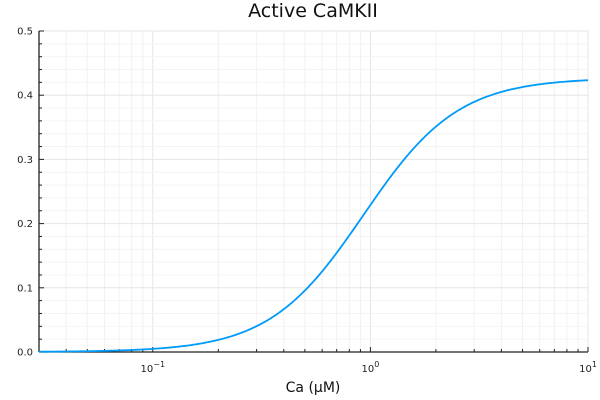 This screenshot has height=400, width=600. What do you see at coordinates (25, 32) in the screenshot?
I see `y-tick-label: 0.5` at bounding box center [25, 32].